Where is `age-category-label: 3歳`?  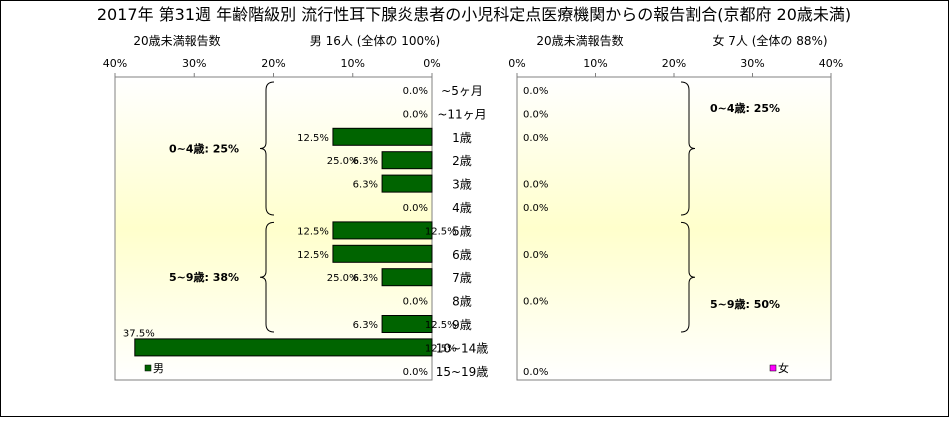
age-category-label: 3歳 is located at coordinates (462, 185).